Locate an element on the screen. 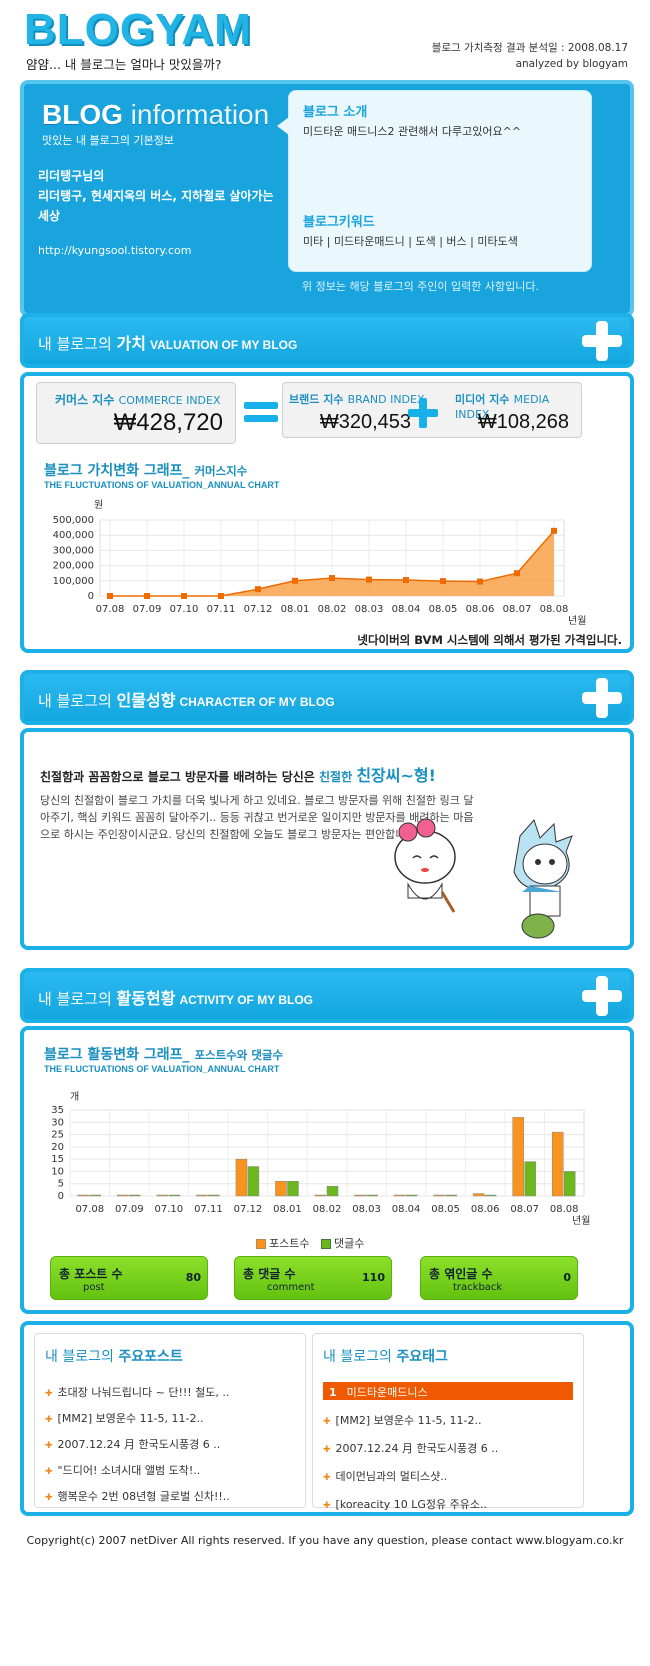 The image size is (650, 1666). tag-item: [MM2] 보영운수 11-5, 11-2.. is located at coordinates (402, 1420).